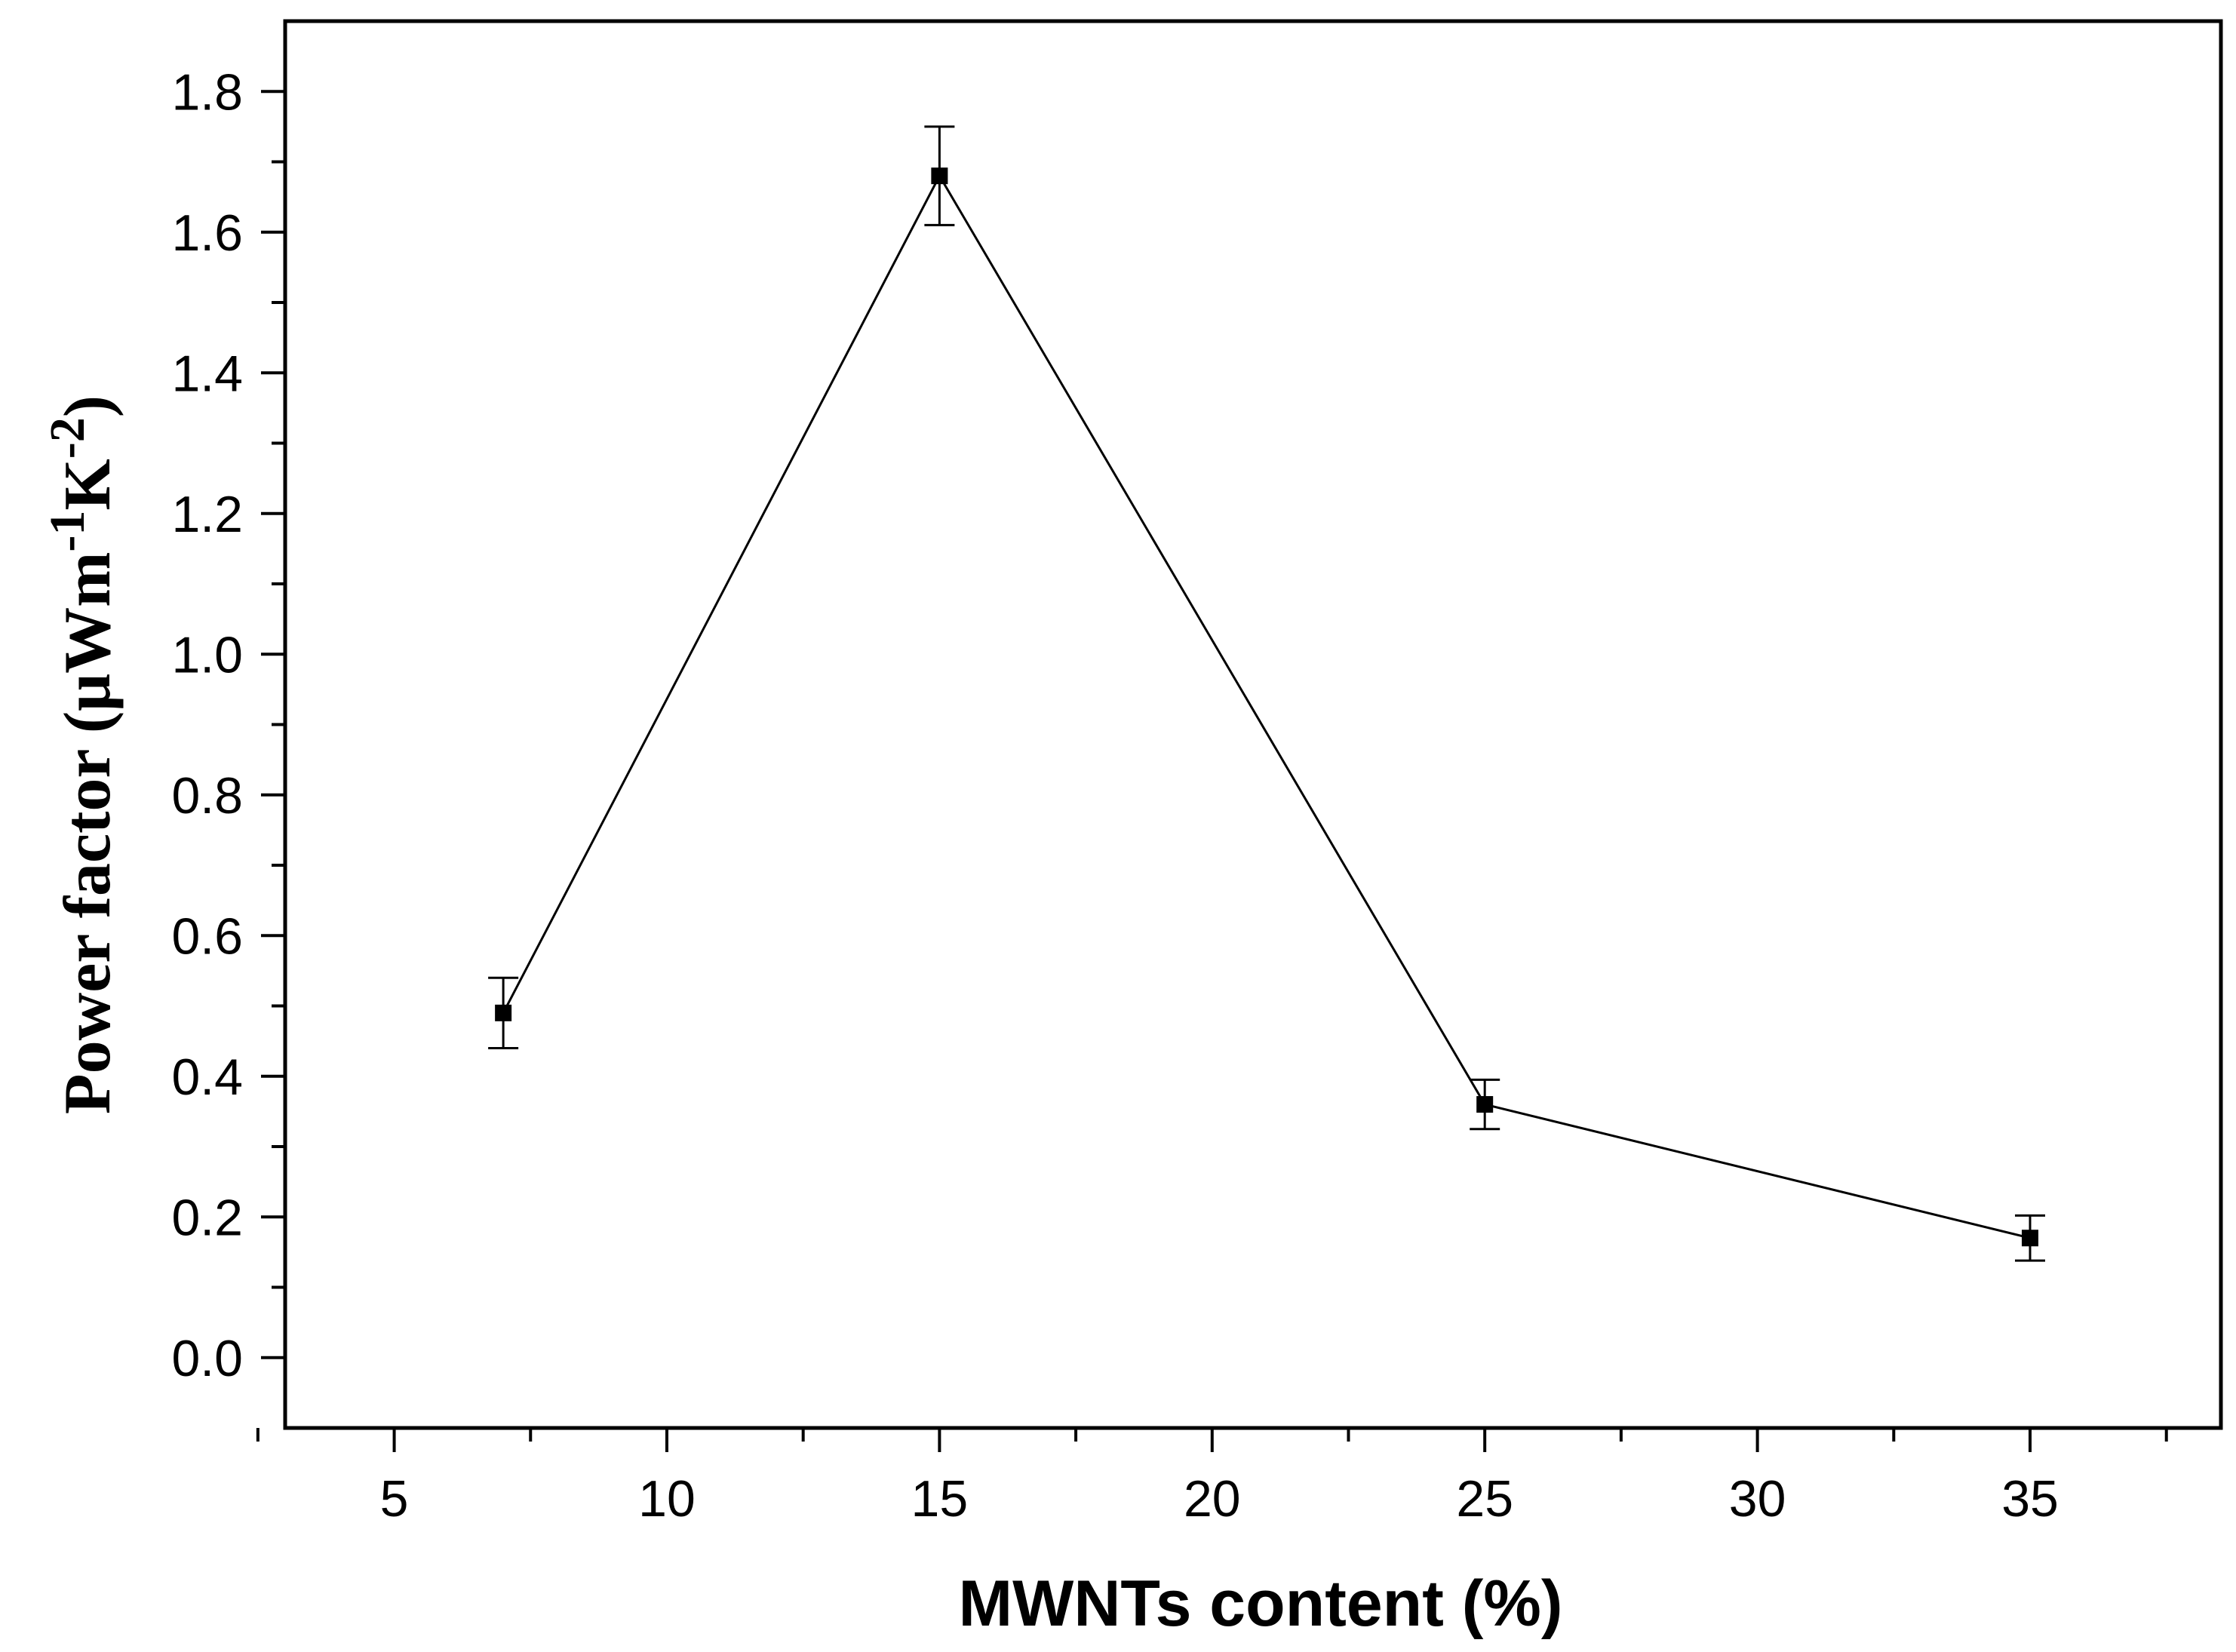 The height and width of the screenshot is (1652, 2236). I want to click on y-axis-label-prefix: Power factor (μWm, so click(87, 833).